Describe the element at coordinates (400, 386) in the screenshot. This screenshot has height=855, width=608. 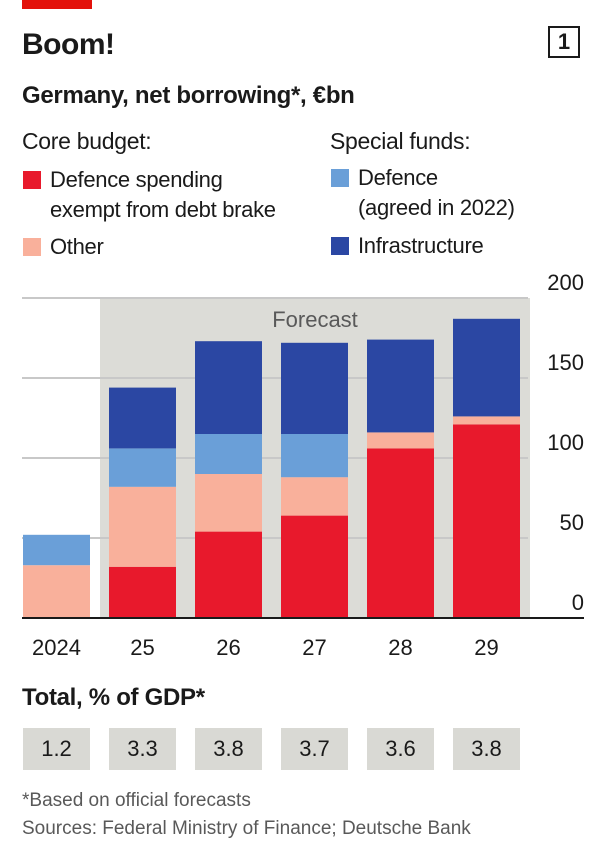
I see `bar-28-infrastructure` at that location.